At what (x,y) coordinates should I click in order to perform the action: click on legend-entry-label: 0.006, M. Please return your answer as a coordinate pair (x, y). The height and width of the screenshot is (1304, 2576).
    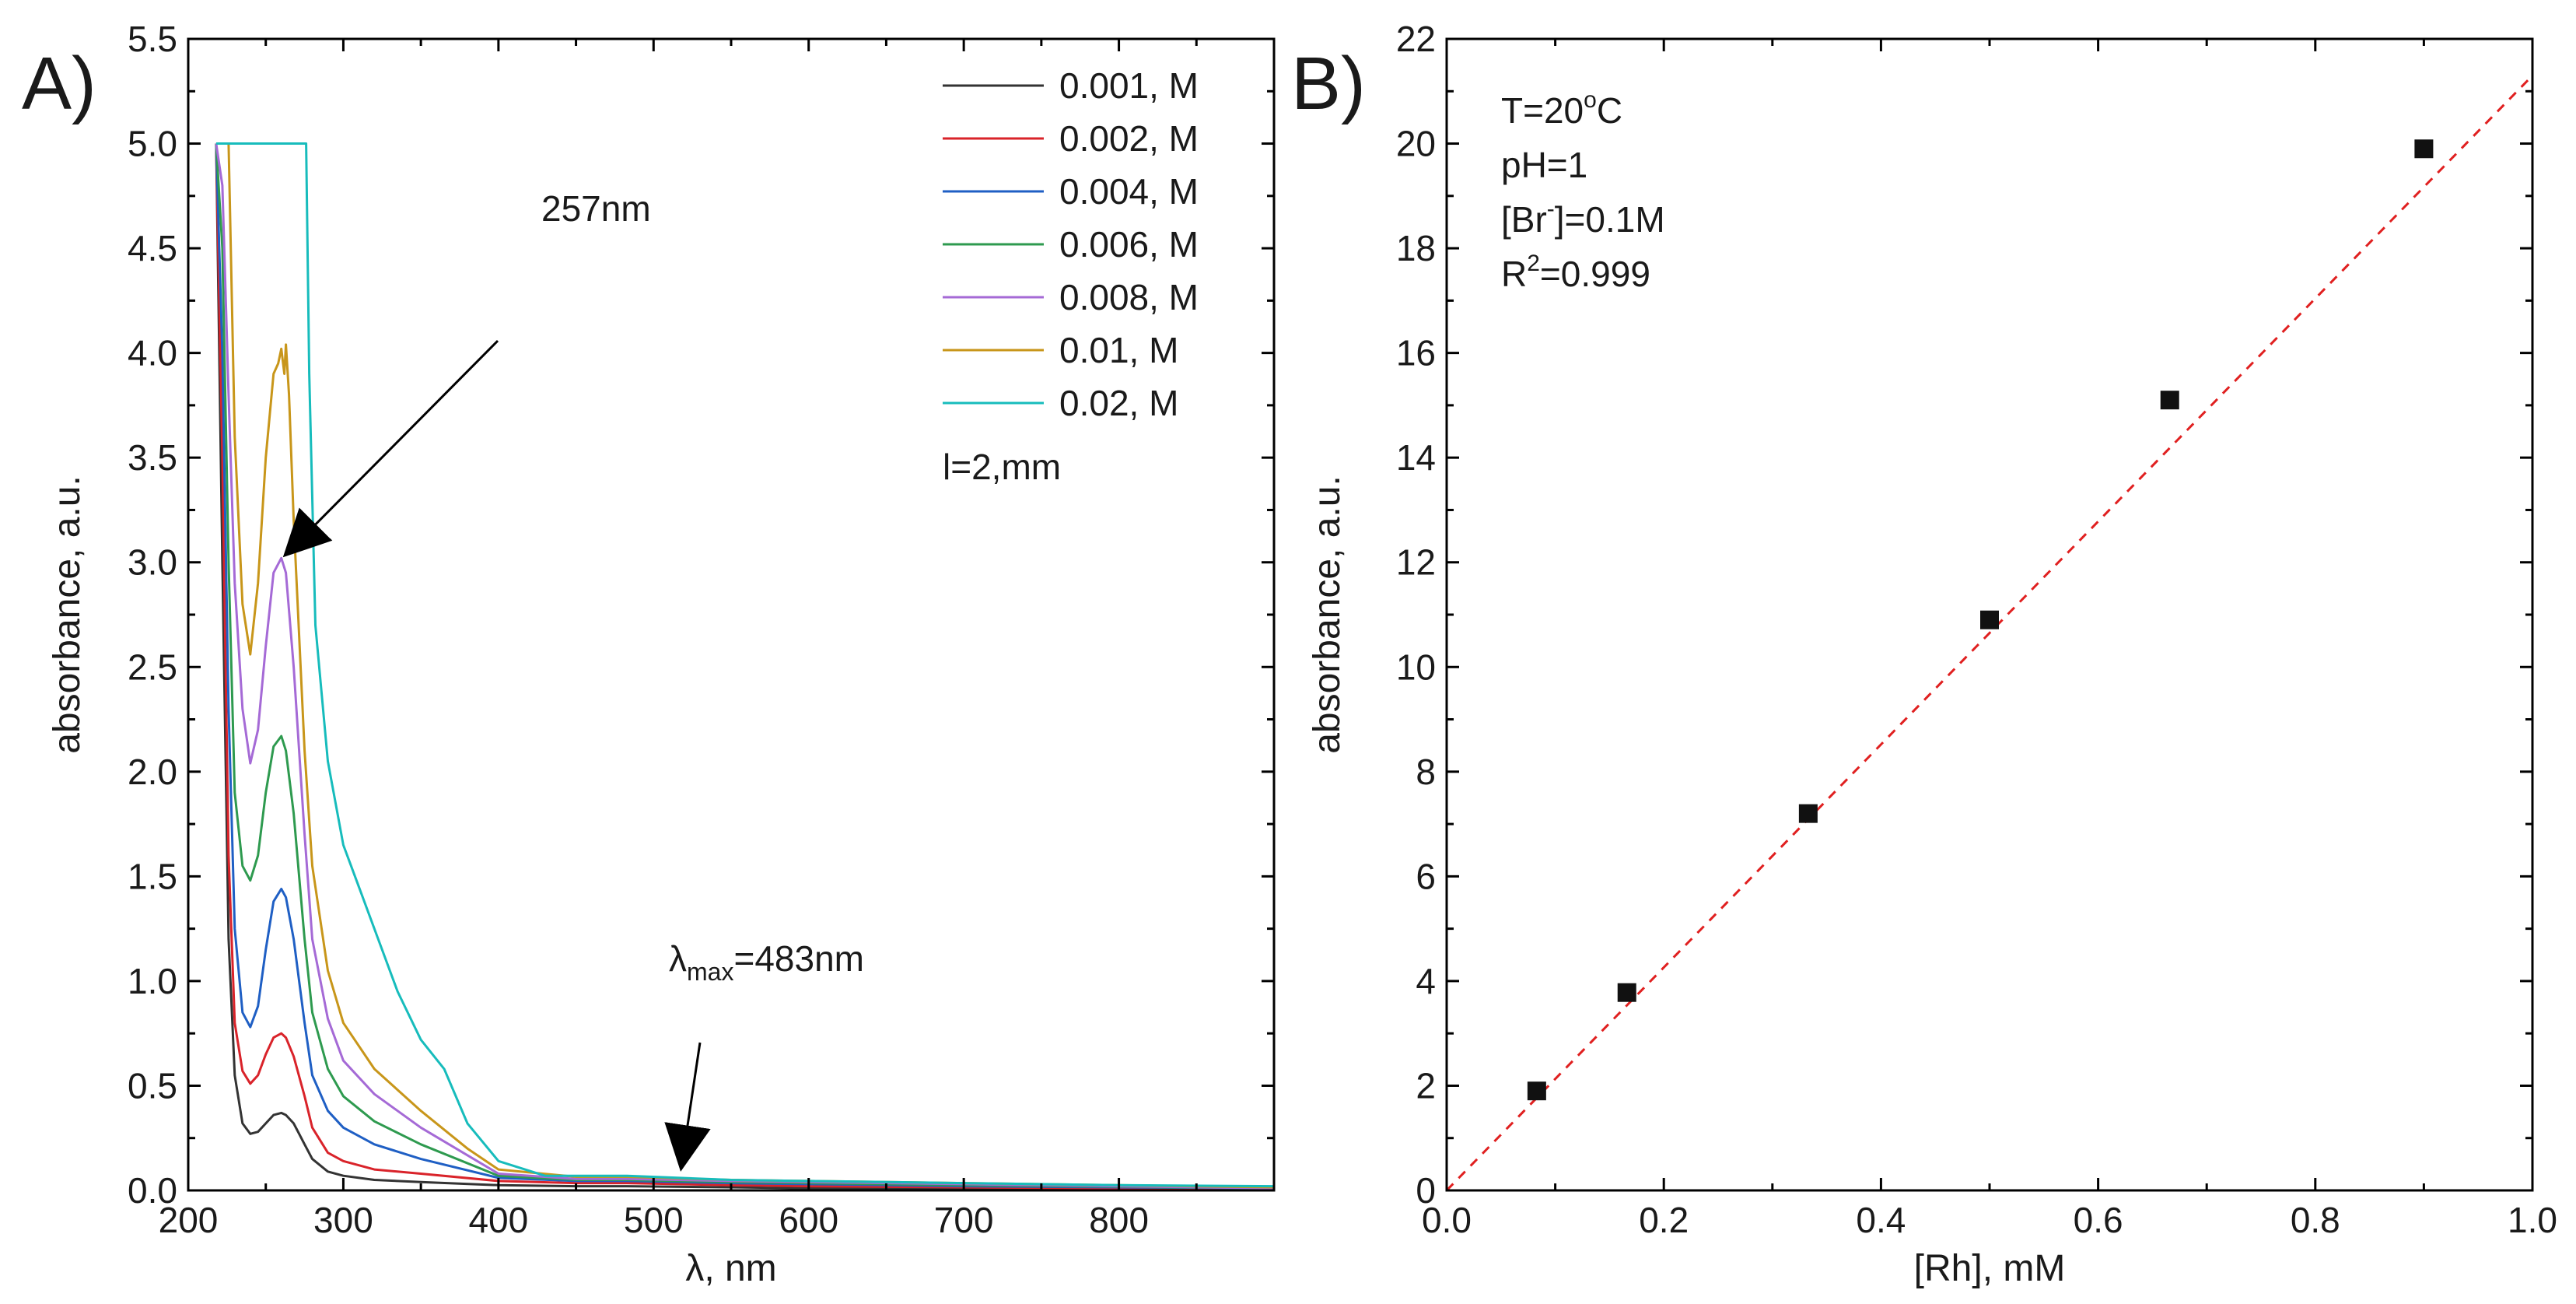
    Looking at the image, I should click on (1129, 245).